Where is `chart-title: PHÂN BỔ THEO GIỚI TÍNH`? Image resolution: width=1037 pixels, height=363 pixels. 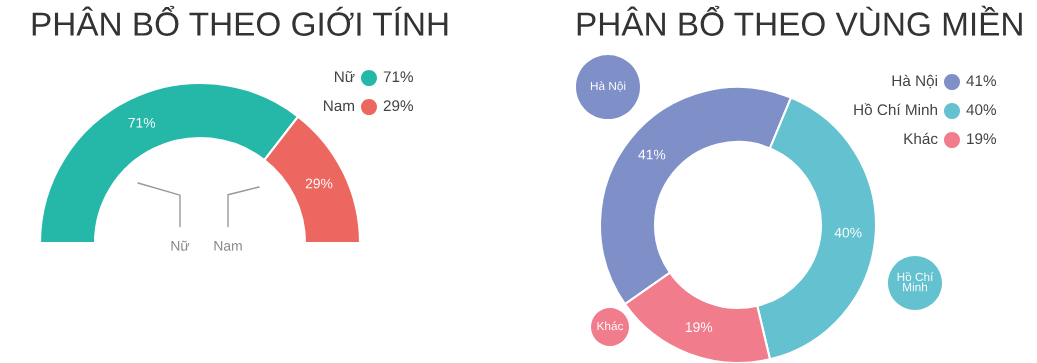
chart-title: PHÂN BỔ THEO GIỚI TÍNH is located at coordinates (240, 20).